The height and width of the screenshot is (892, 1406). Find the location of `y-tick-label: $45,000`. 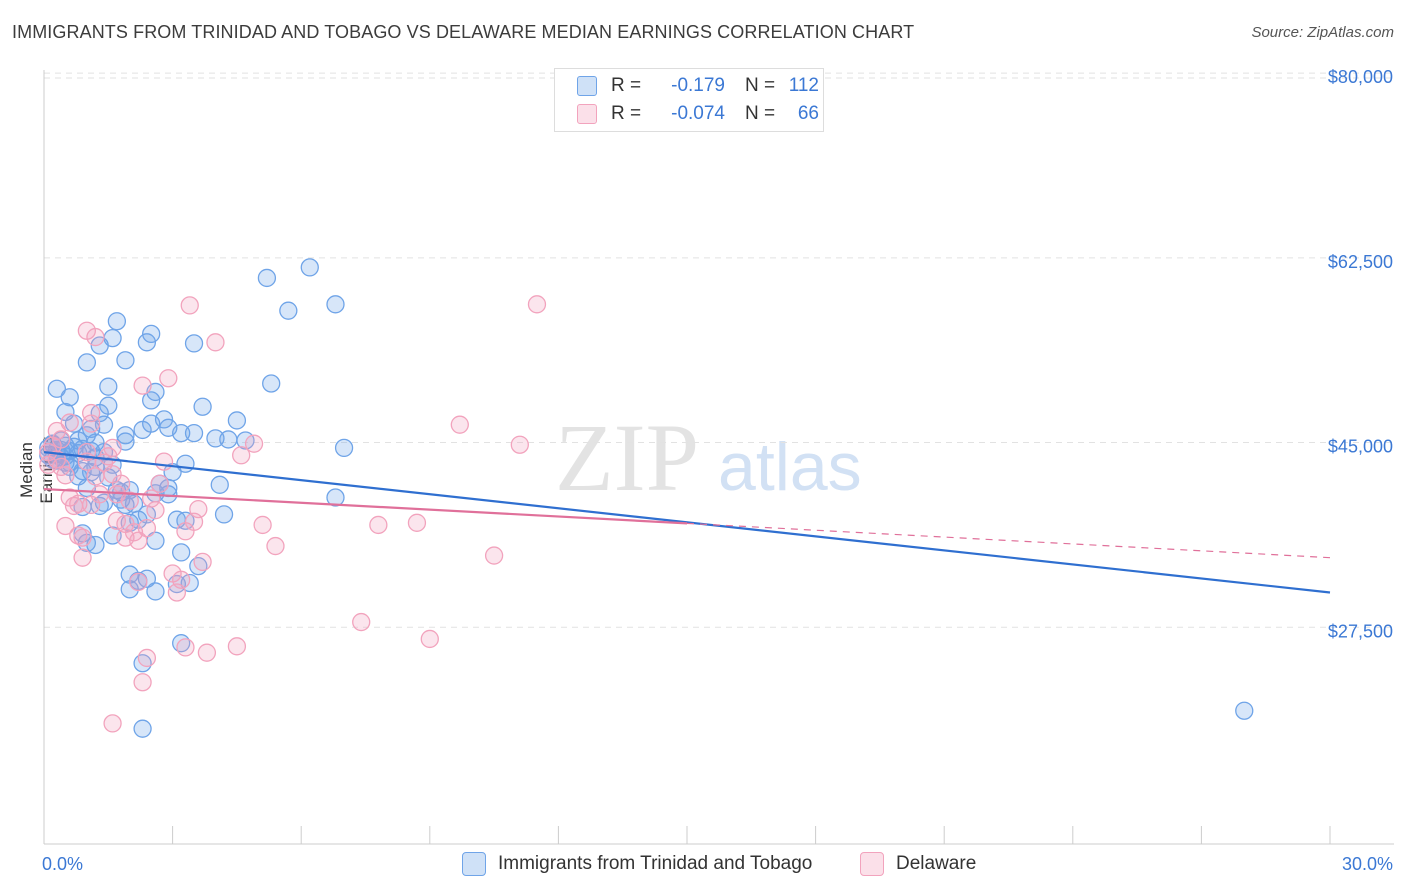

y-tick-label: $45,000 is located at coordinates (1360, 447).